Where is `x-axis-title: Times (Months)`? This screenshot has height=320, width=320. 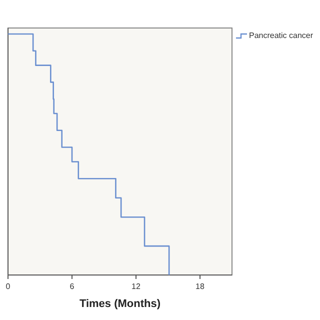
x-axis-title: Times (Months) is located at coordinates (120, 304).